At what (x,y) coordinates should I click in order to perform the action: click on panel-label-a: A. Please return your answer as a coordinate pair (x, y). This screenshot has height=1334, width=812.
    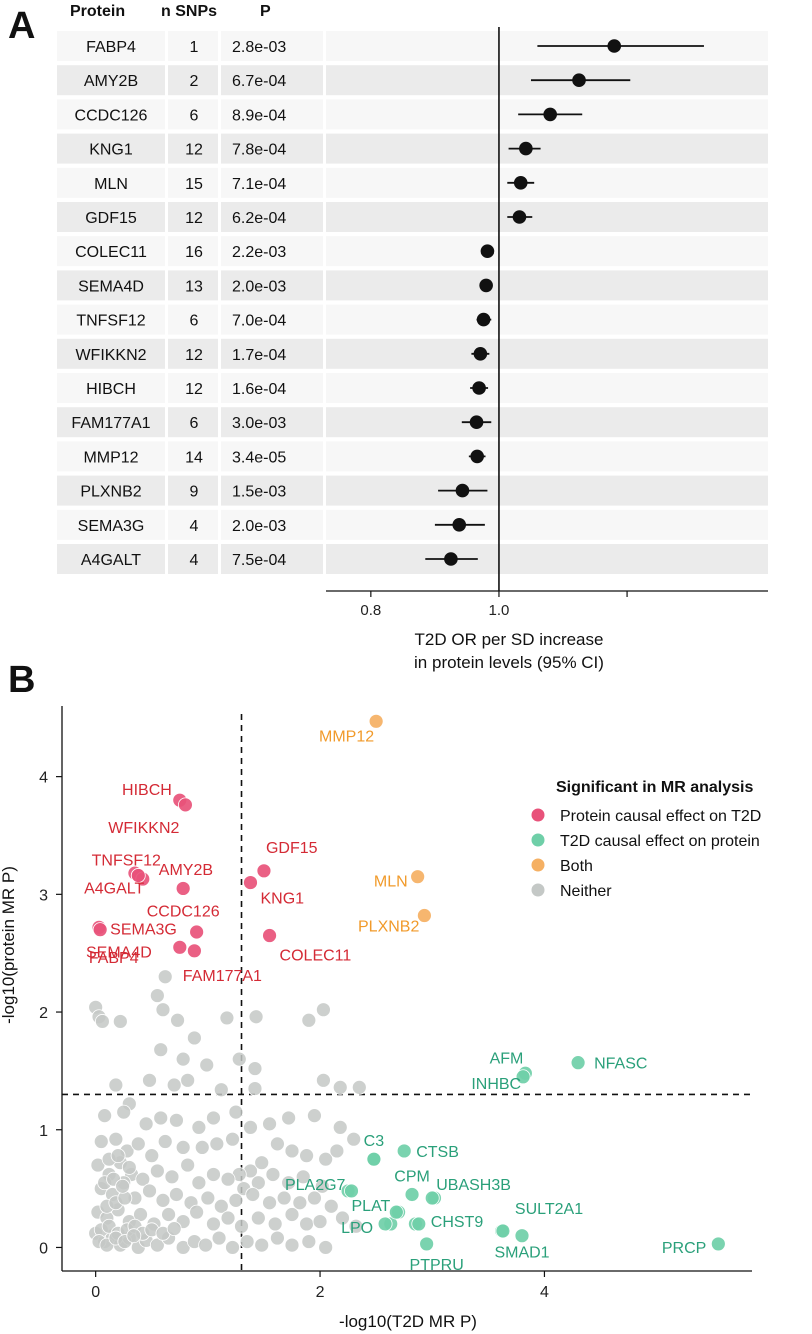
    Looking at the image, I should click on (21, 26).